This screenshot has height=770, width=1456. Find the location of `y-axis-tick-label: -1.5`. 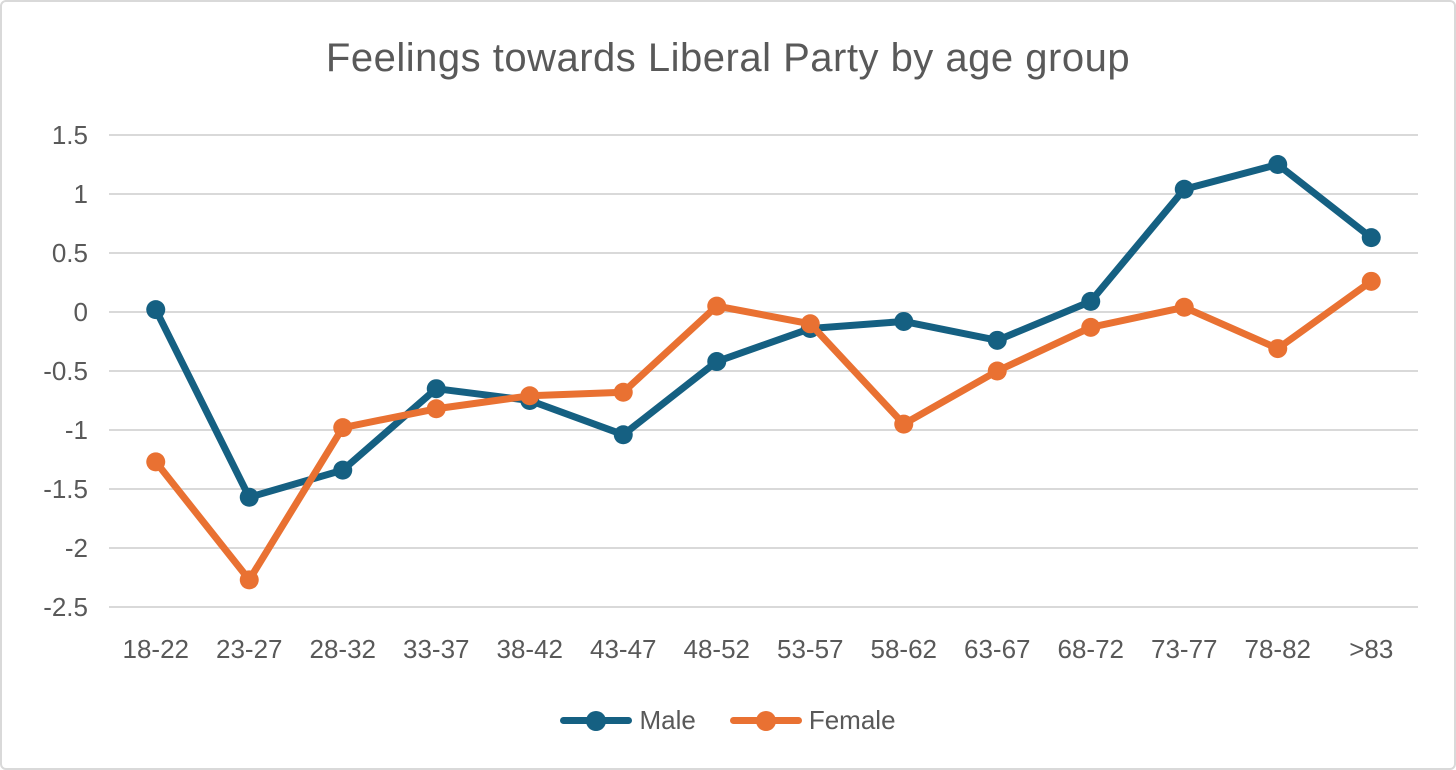

y-axis-tick-label: -1.5 is located at coordinates (65, 489).